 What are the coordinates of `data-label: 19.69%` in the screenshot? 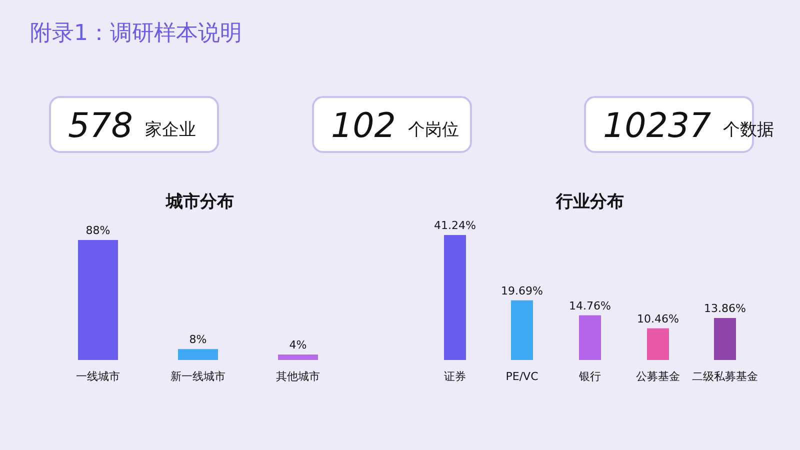 It's located at (522, 291).